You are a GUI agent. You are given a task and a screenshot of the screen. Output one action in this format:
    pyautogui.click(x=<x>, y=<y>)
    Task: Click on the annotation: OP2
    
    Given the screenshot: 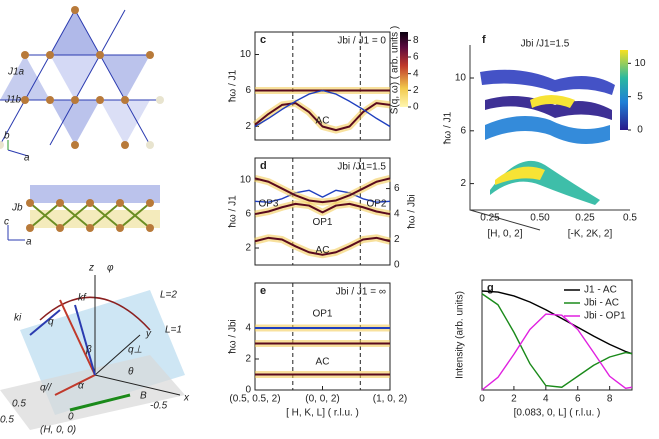 What is the action you would take?
    pyautogui.click(x=376, y=203)
    